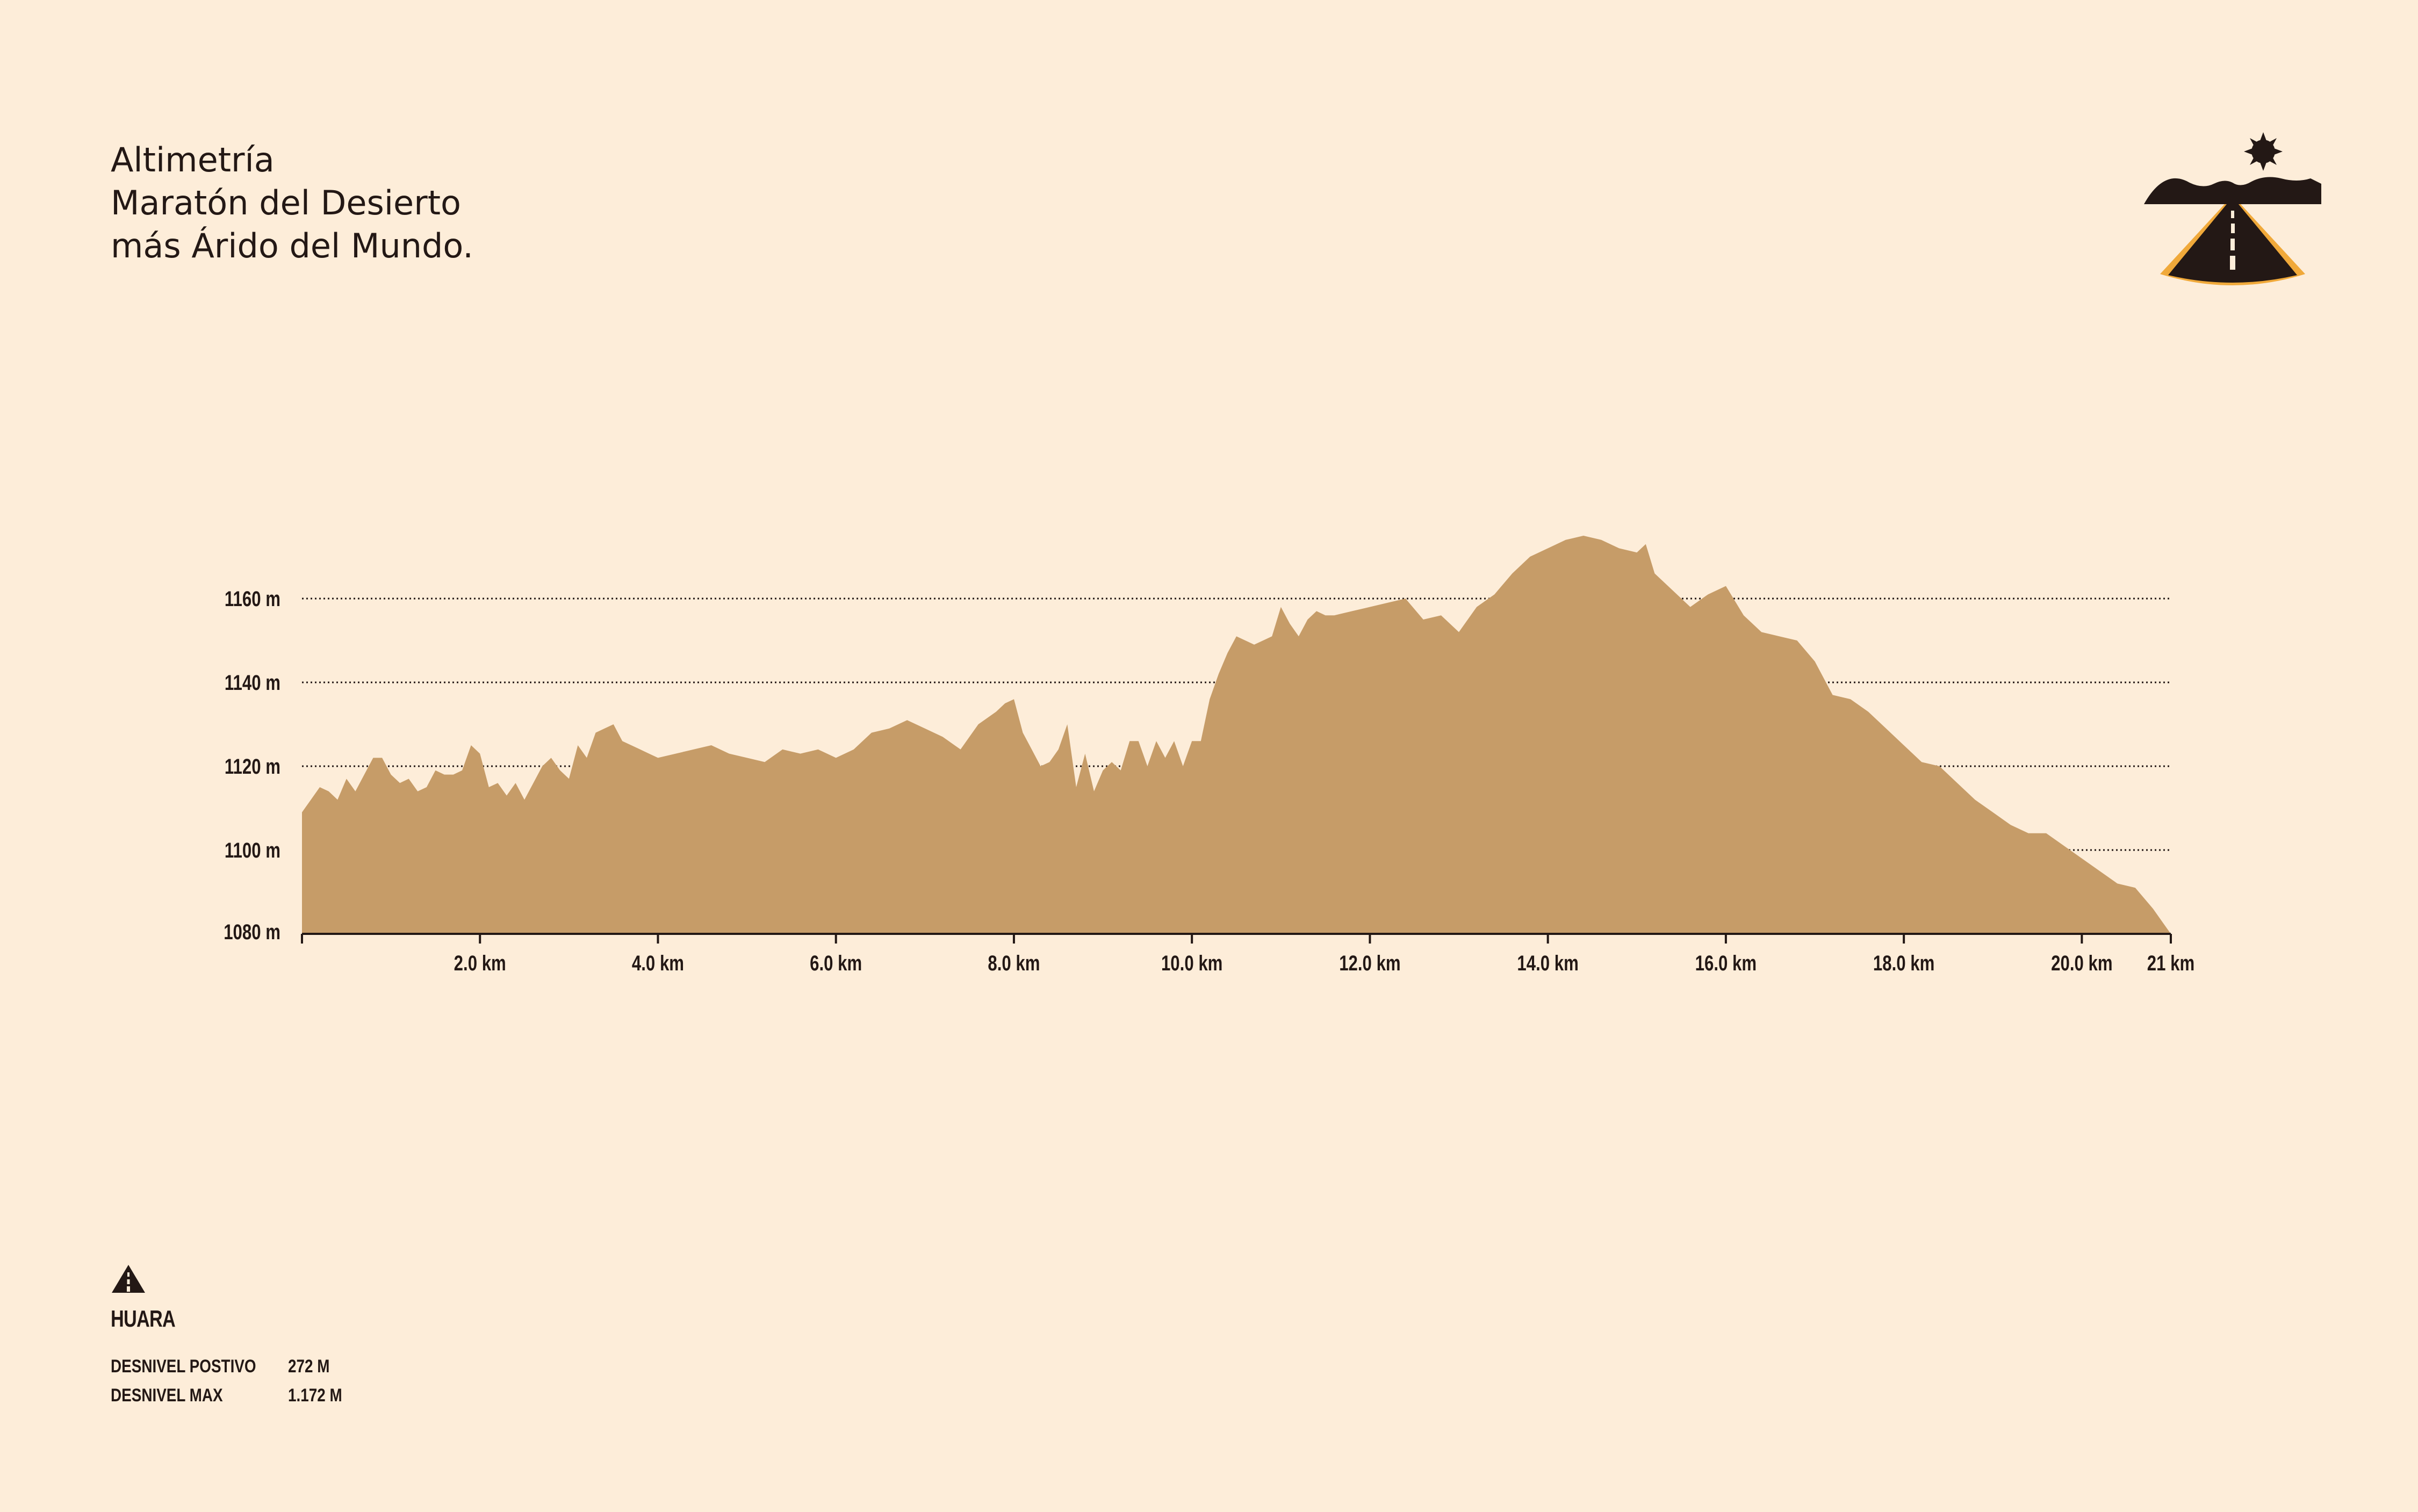  Describe the element at coordinates (252, 683) in the screenshot. I see `y-tick-label: 1140 m` at that location.